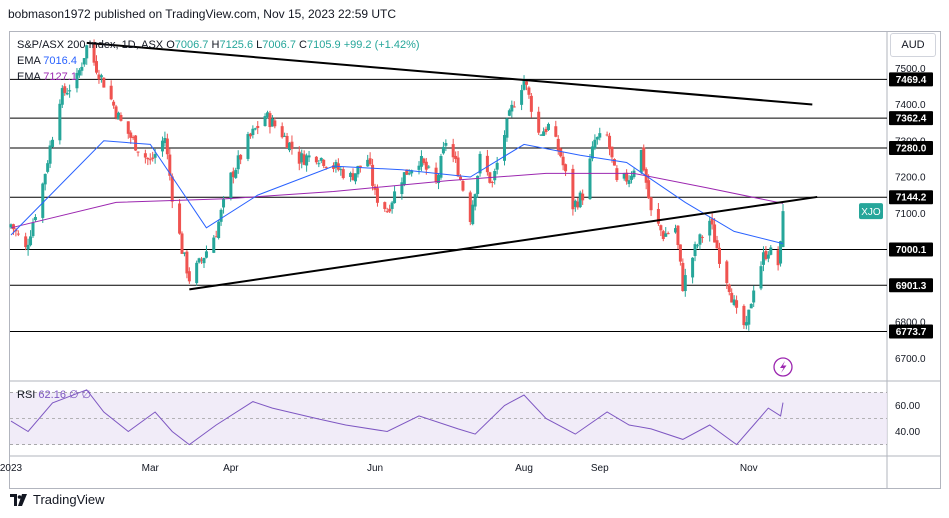 The width and height of the screenshot is (949, 518). What do you see at coordinates (381, 45) in the screenshot?
I see `change-value: +99.2 (+1.42%)` at bounding box center [381, 45].